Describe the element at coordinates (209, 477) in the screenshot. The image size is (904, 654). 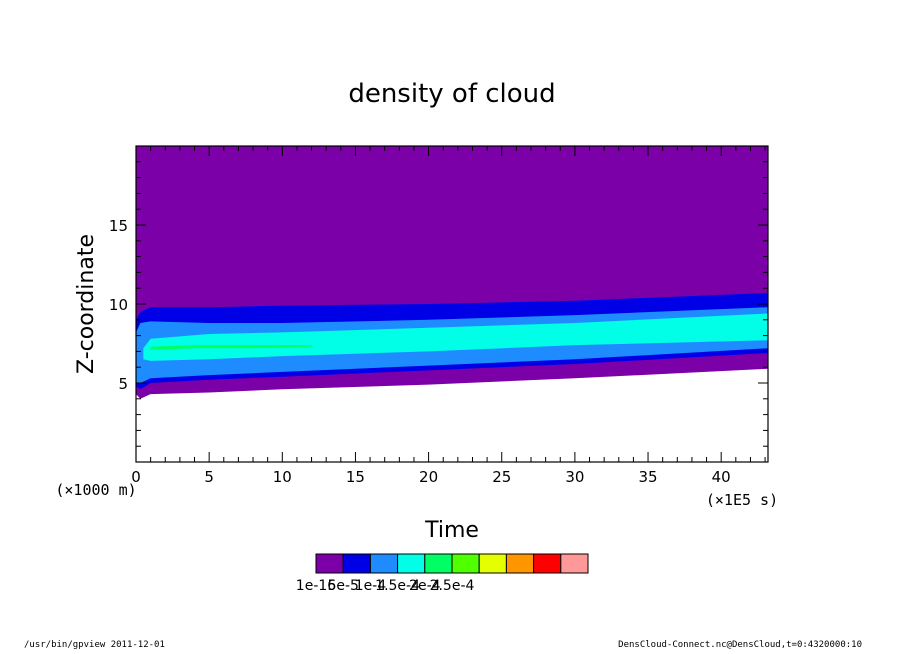
I see `x-tick-label: 5` at that location.